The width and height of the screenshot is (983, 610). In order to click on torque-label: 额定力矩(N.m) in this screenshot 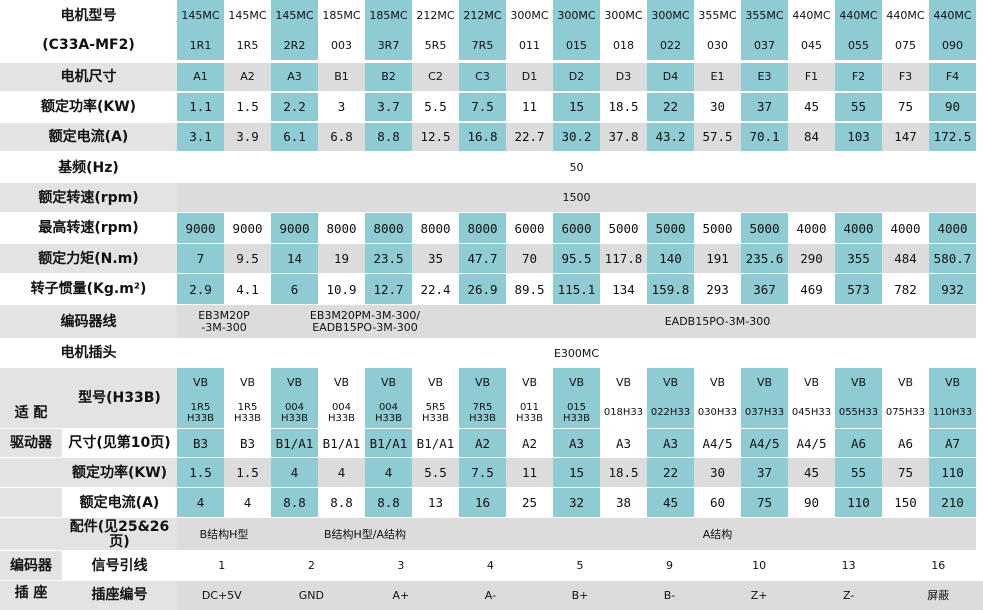, I will do `click(88, 259)`.